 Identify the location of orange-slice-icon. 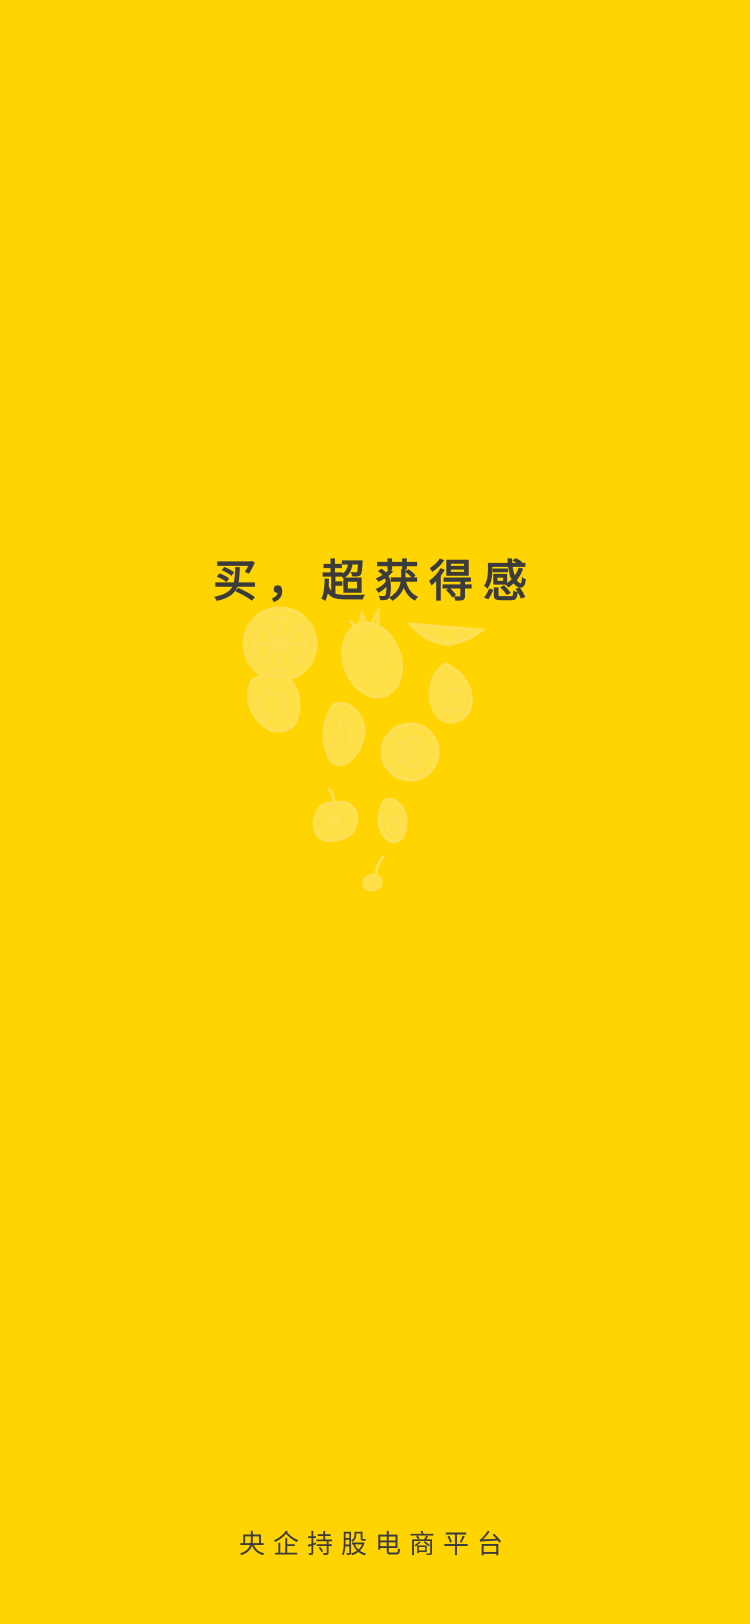
(280, 644).